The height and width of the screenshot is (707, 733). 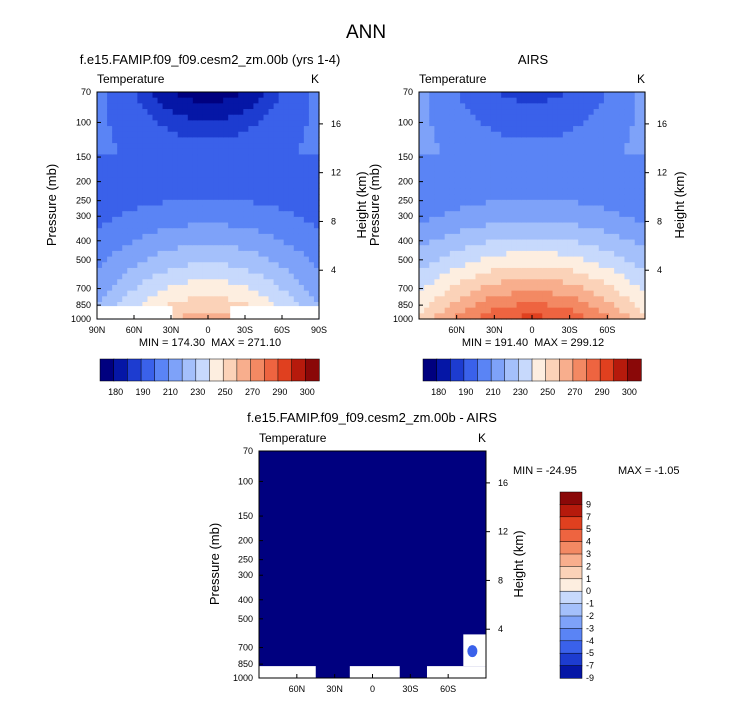 I want to click on missing-region, so click(x=287, y=672).